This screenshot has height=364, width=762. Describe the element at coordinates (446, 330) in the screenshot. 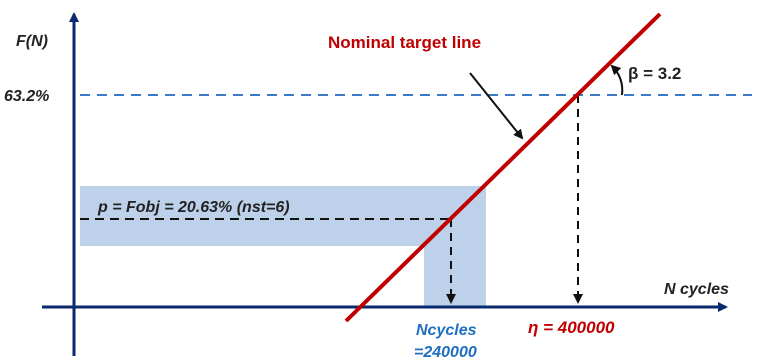

I see `ncycles-label-line1: Ncycles` at that location.